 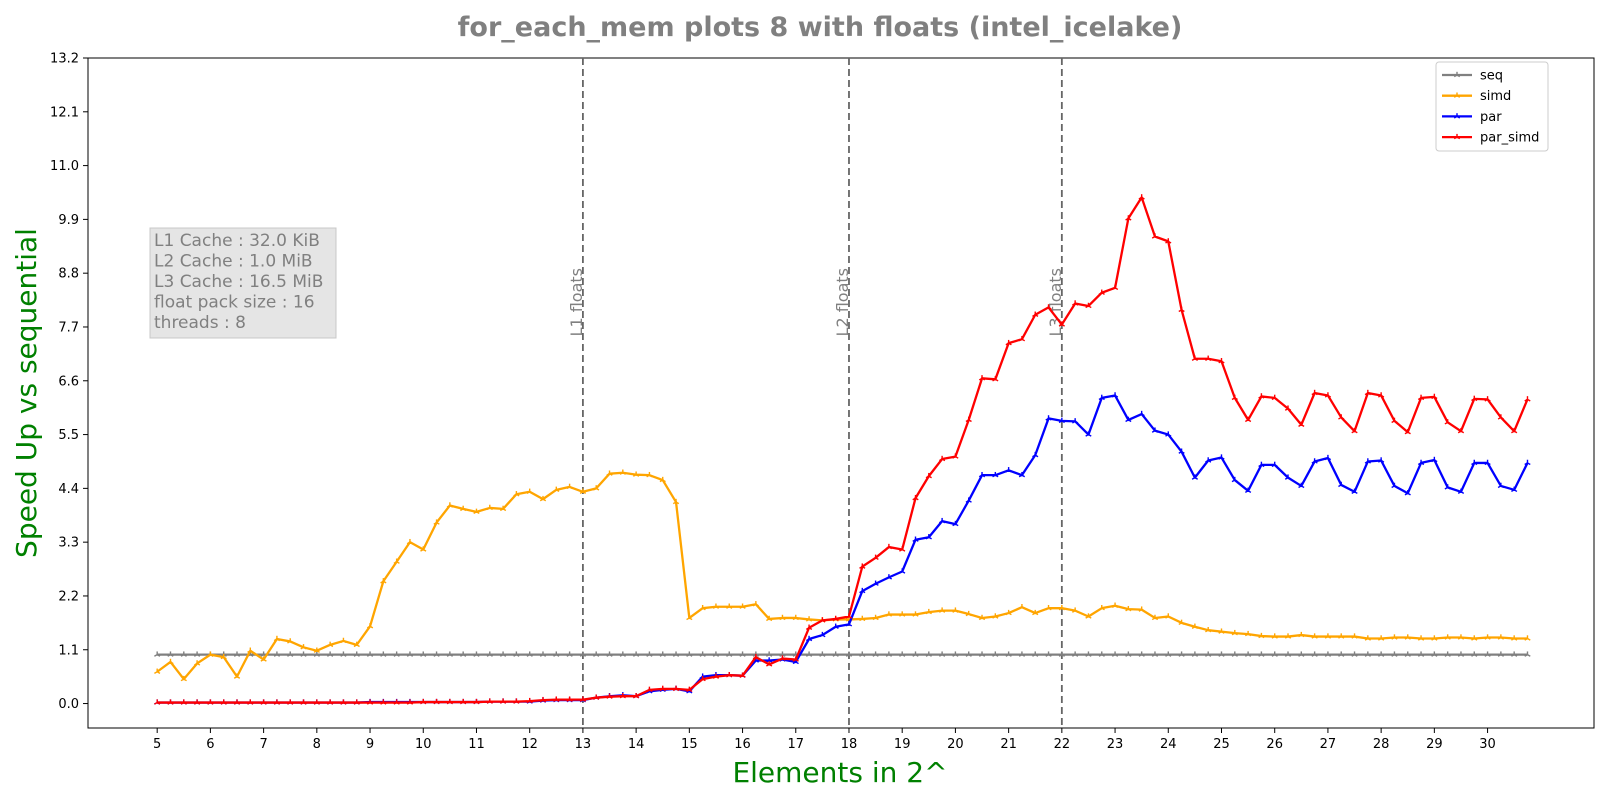 What do you see at coordinates (68, 489) in the screenshot?
I see `y-tick-label: 4.4` at bounding box center [68, 489].